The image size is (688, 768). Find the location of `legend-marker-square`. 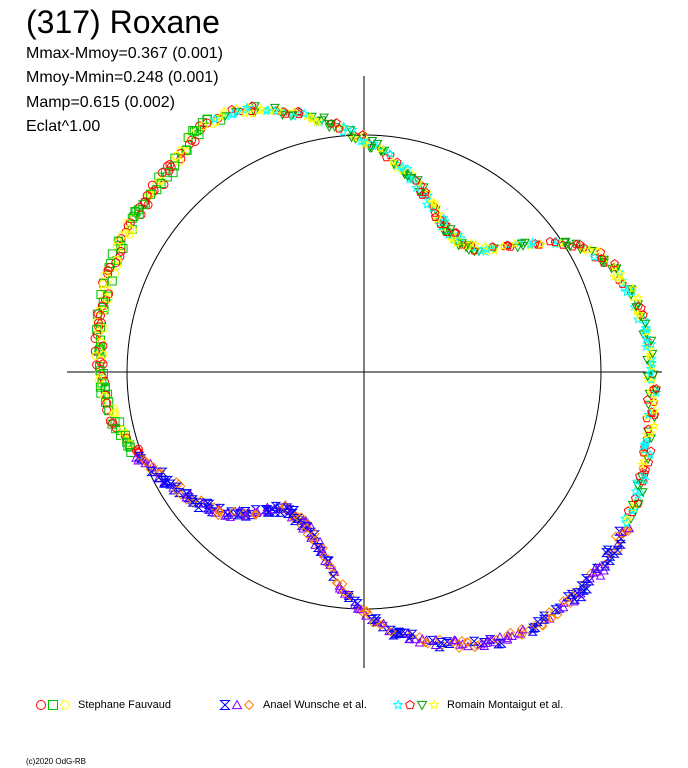

legend-marker-square is located at coordinates (53, 705).